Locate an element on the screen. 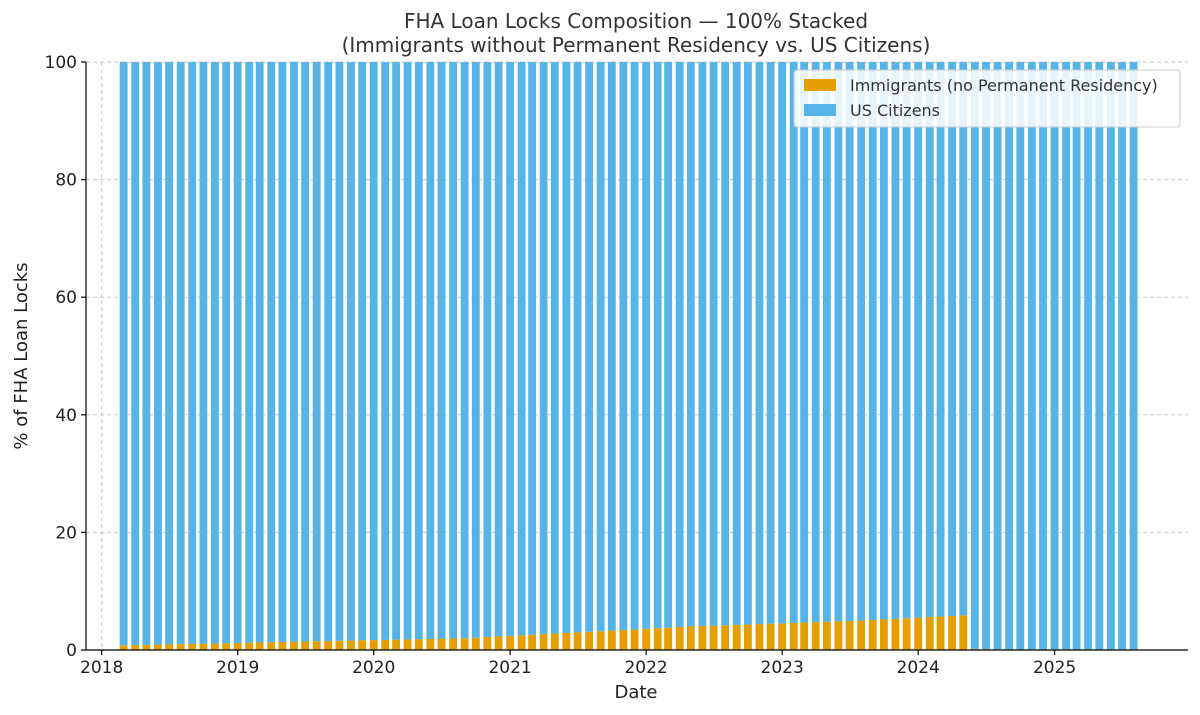 This screenshot has height=715, width=1200. x-tick-label: 2025 is located at coordinates (1054, 668).